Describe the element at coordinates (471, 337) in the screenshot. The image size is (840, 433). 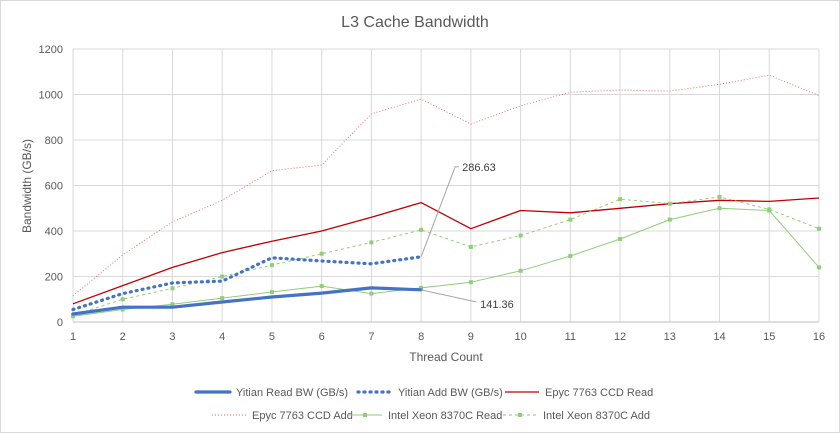
I see `x-tick-label: 9` at that location.